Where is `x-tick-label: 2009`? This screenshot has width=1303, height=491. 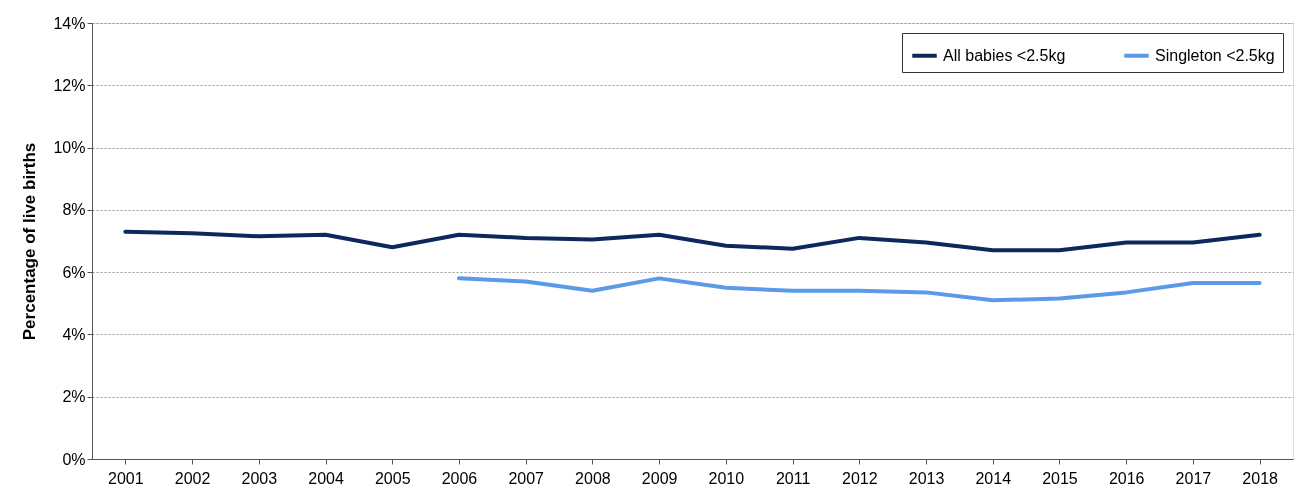
x-tick-label: 2009 is located at coordinates (659, 478).